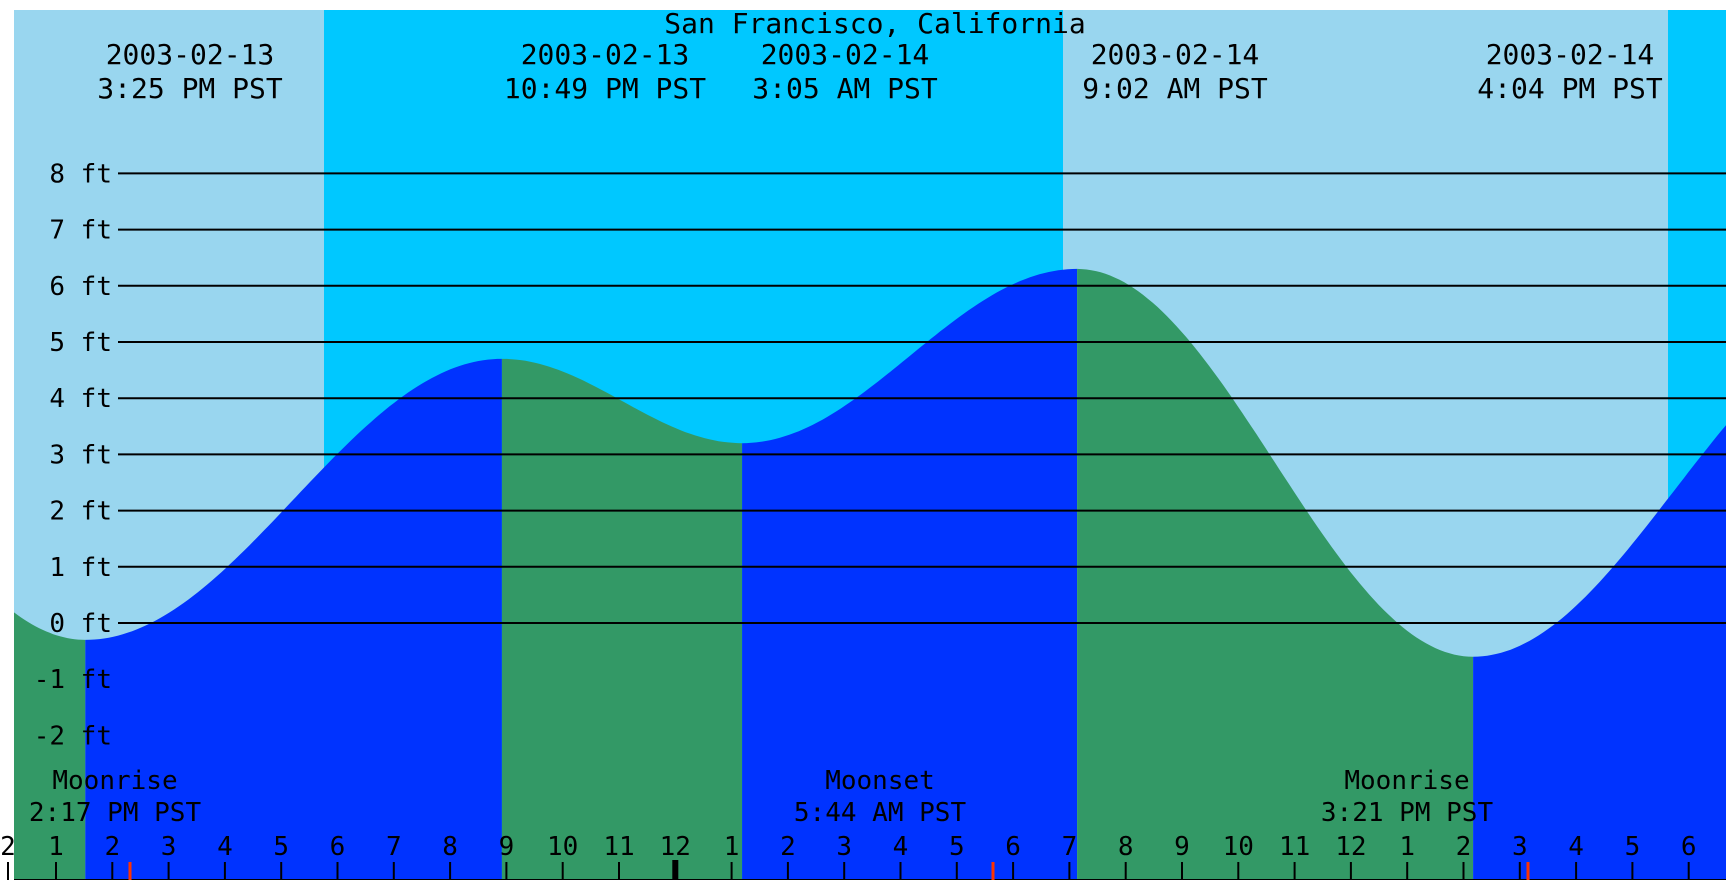 This screenshot has height=880, width=1726. Describe the element at coordinates (73, 736) in the screenshot. I see `y-tick-label: -2 ft` at that location.